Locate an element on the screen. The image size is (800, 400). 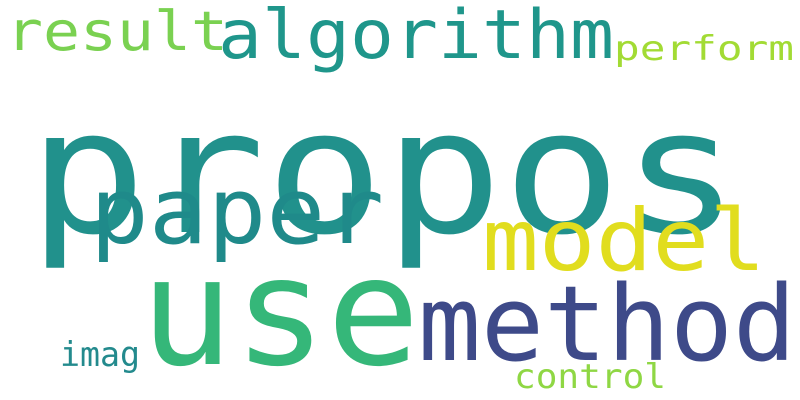
word-imag: imag is located at coordinates (100, 355).